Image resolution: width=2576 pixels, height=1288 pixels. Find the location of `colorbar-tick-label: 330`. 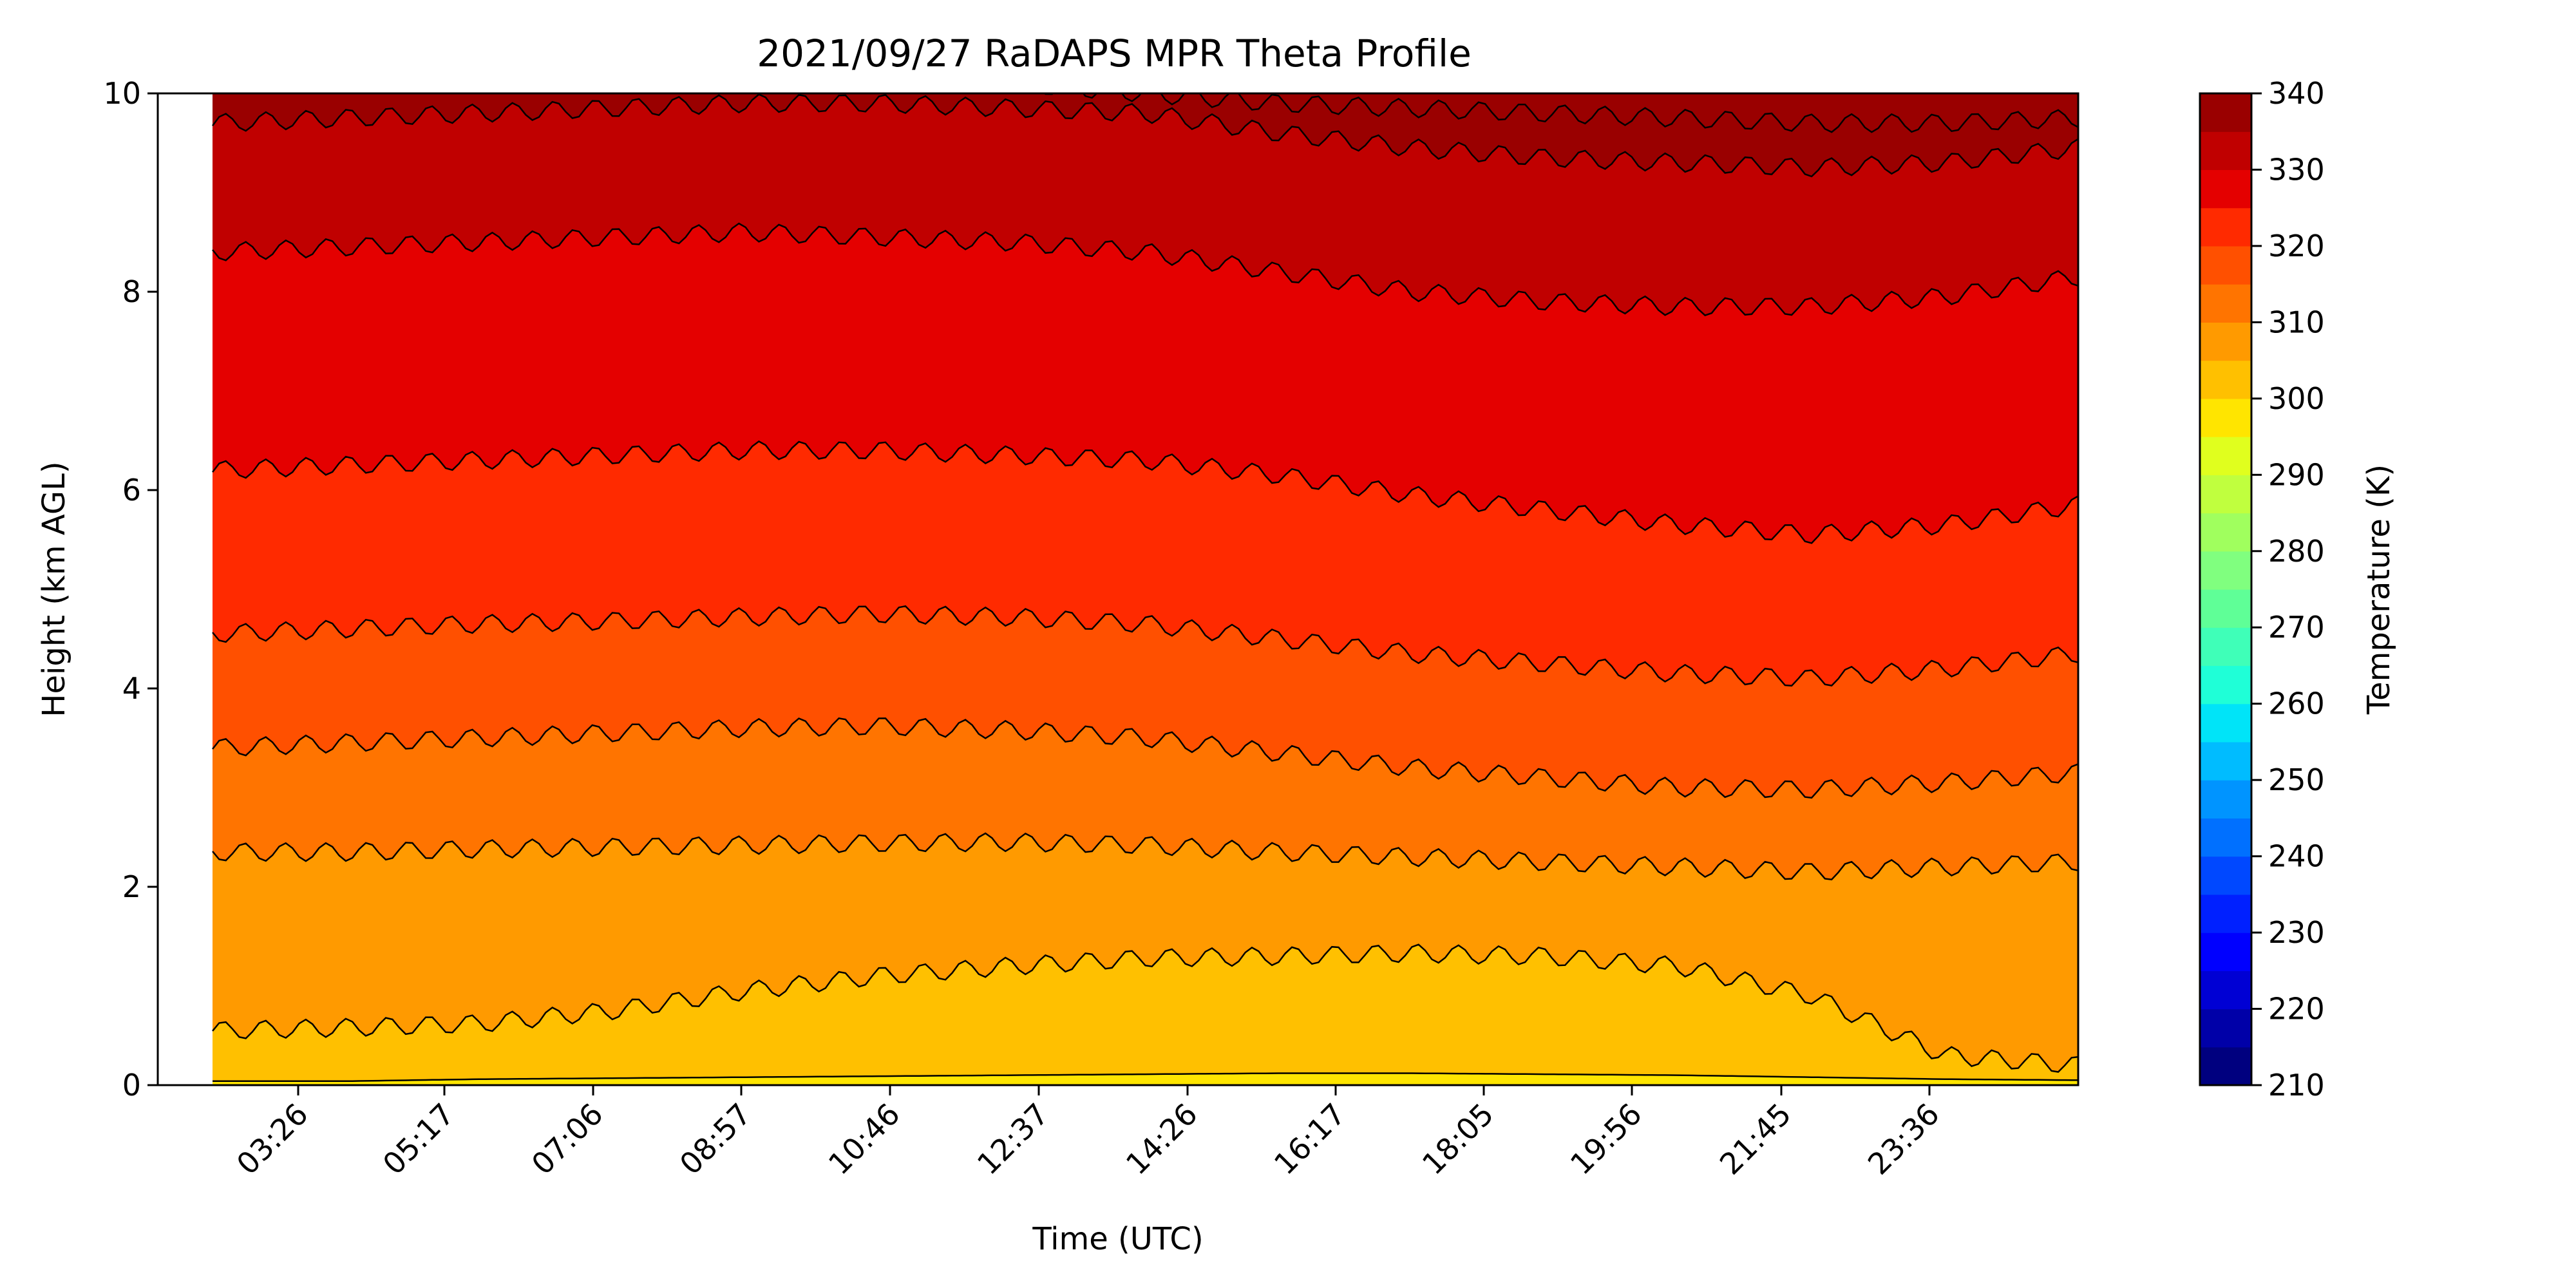

colorbar-tick-label: 330 is located at coordinates (2297, 169).